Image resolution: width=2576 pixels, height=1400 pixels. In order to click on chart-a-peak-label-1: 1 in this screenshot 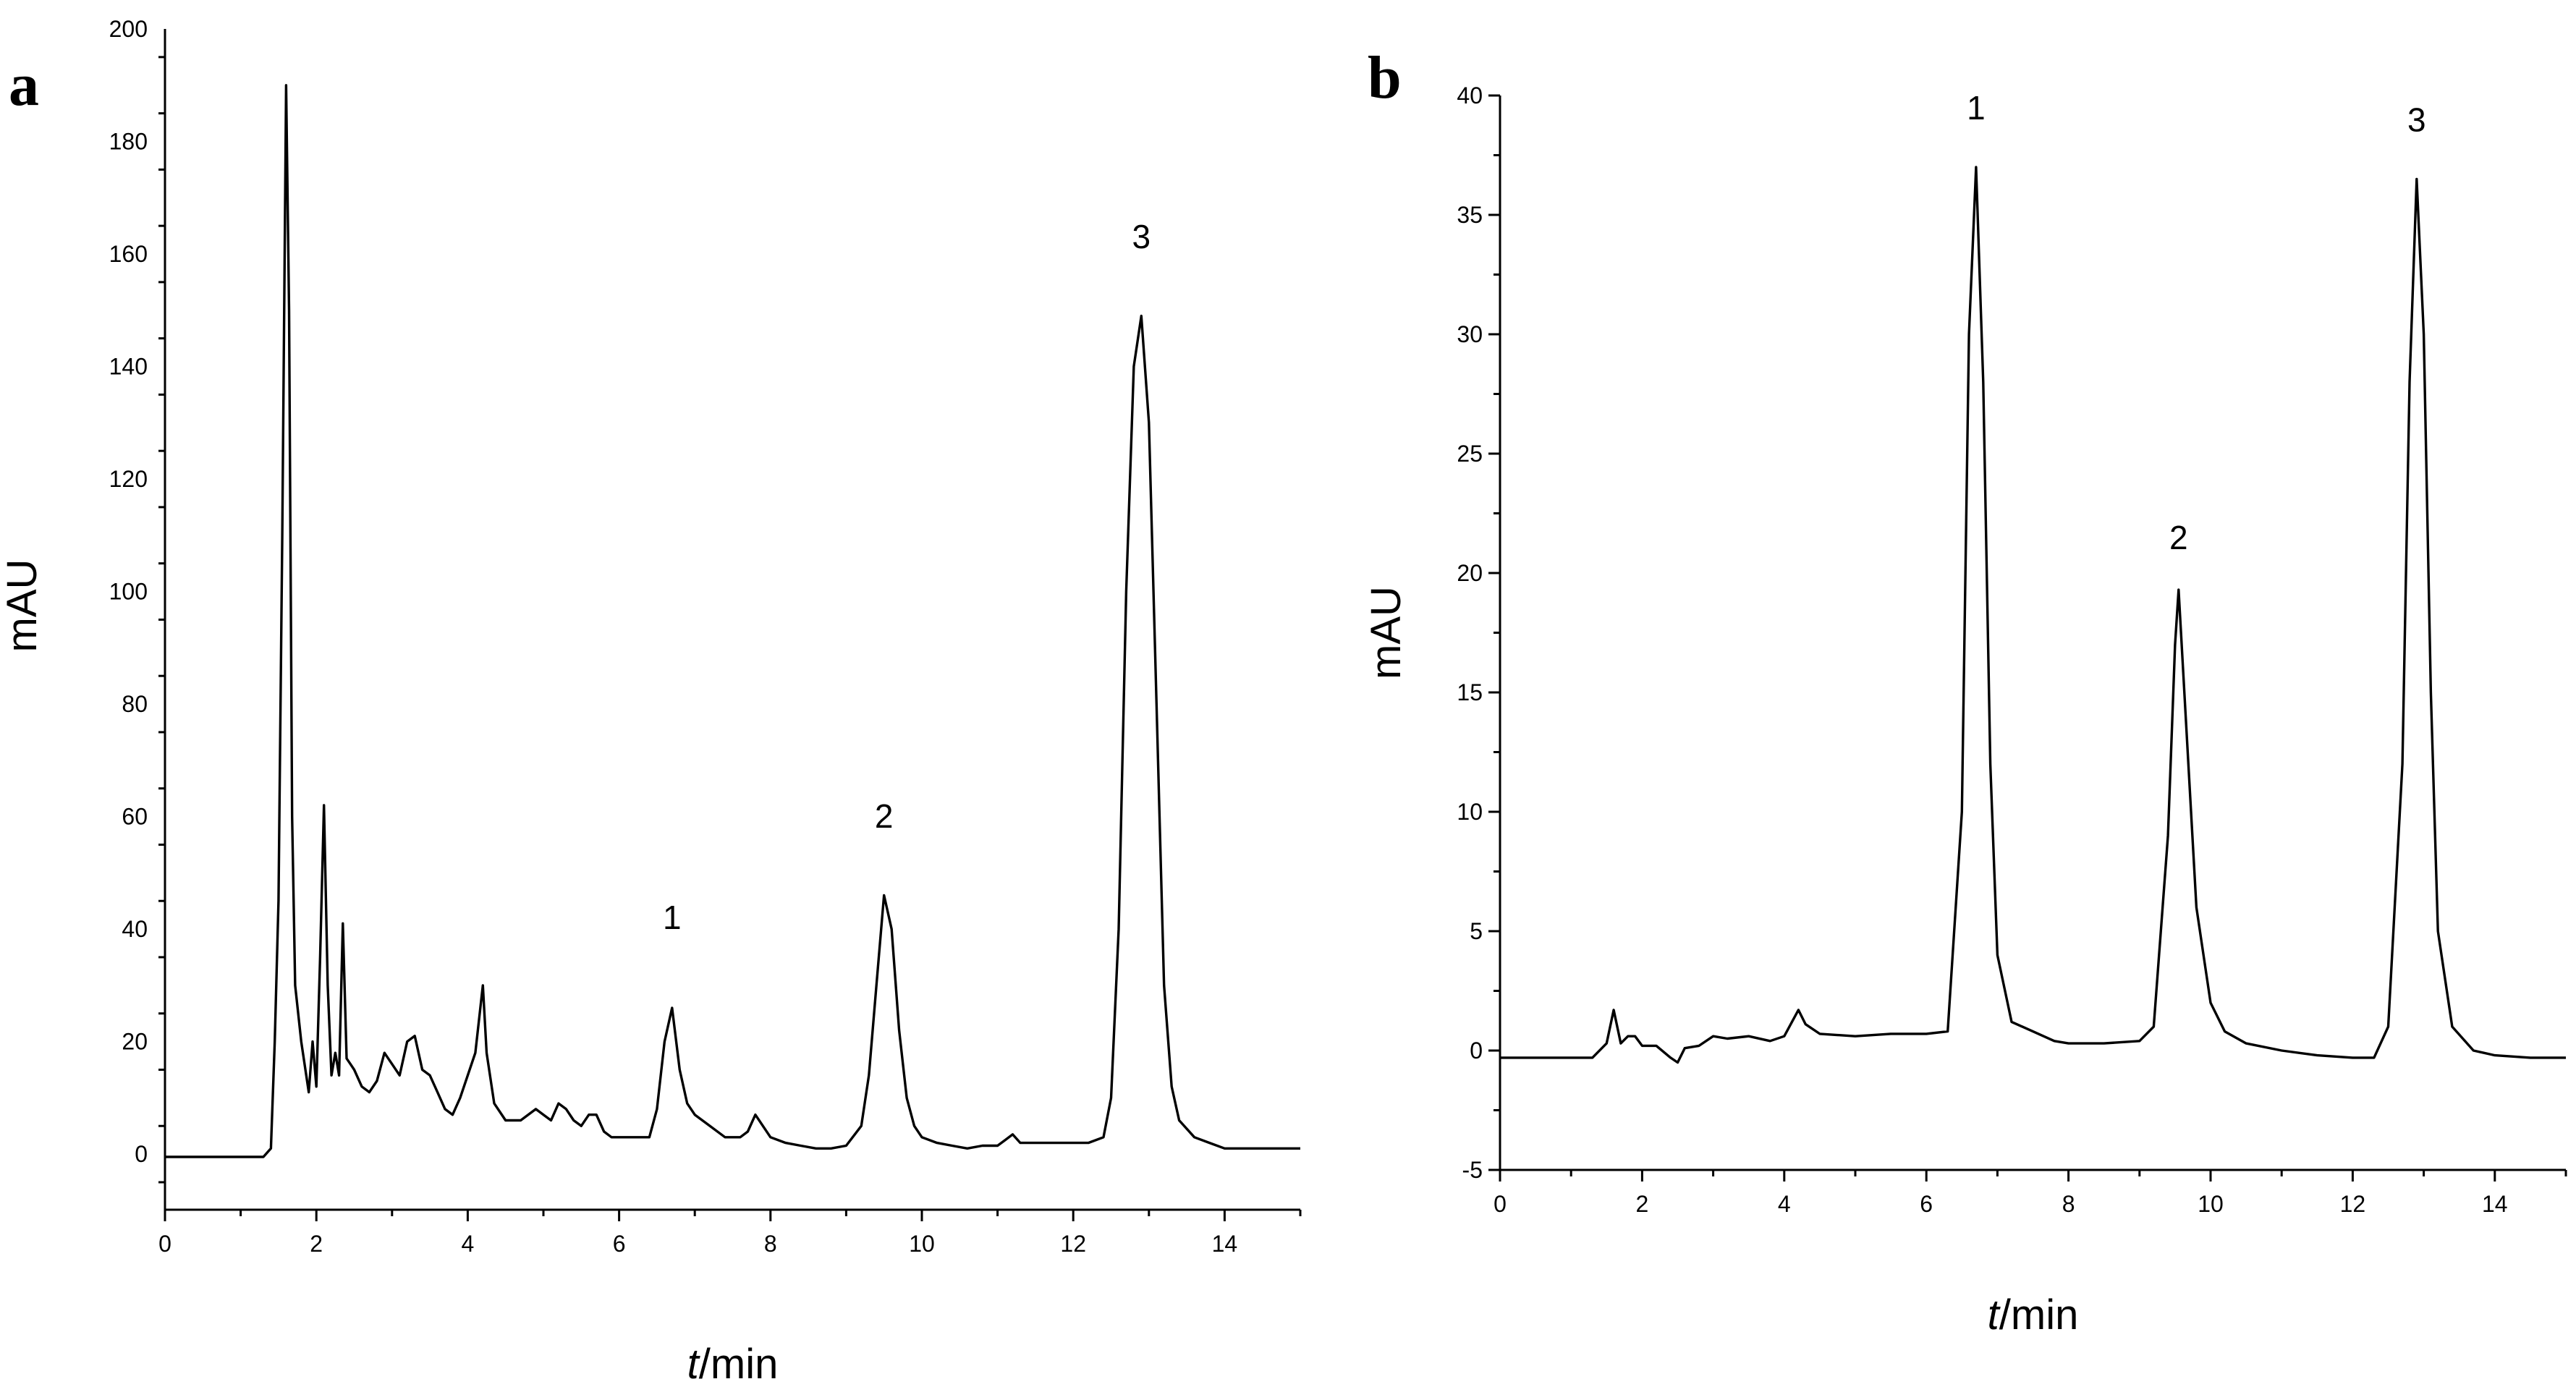, I will do `click(672, 917)`.